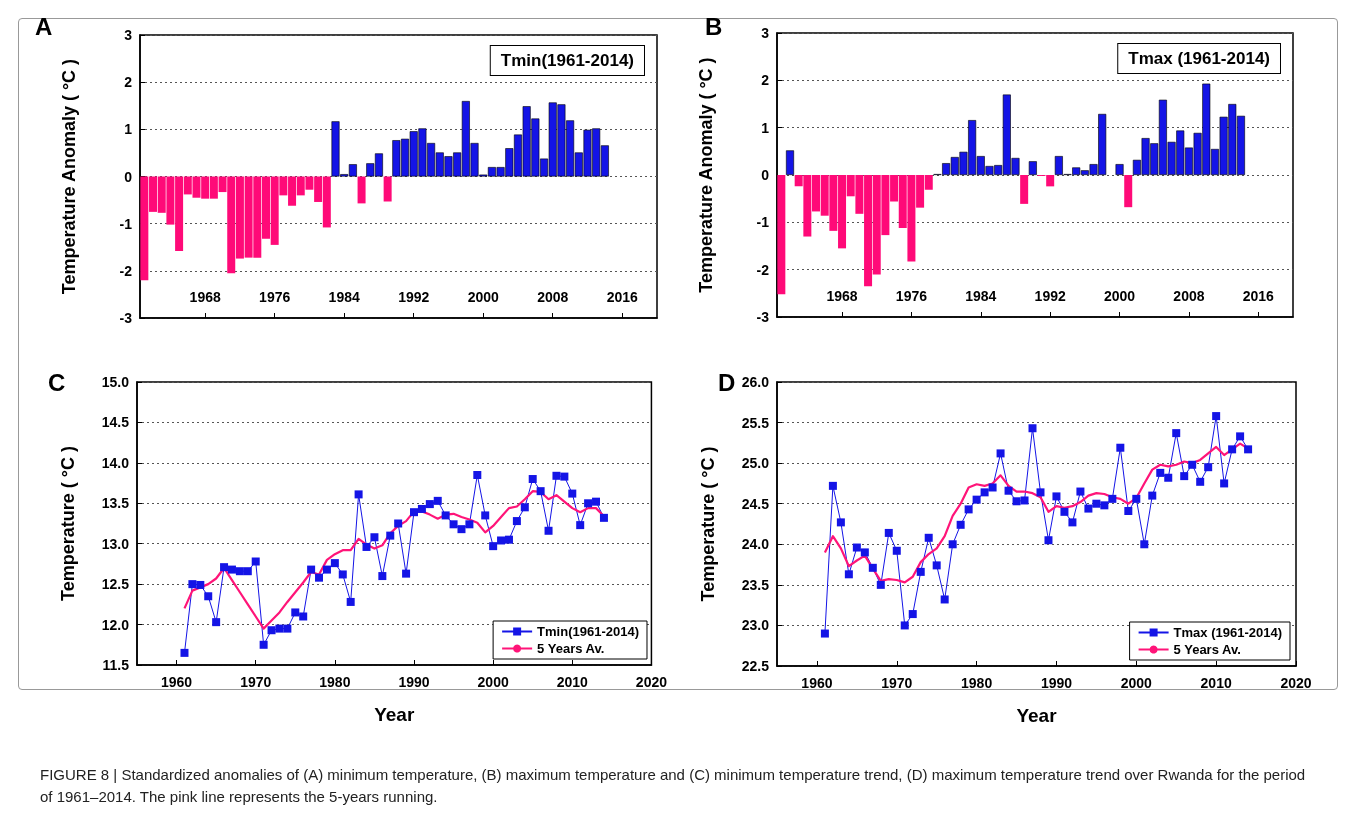  I want to click on caption: FIGURE 8 | Standardized anomalies of (A) minimum temperature, (B) maximum temperature and (C) minimum temperature trend, (D) maximum temperature trend over Rwanda for the period of 1961–2014. The pink line represents the 5-years running., so click(673, 786).